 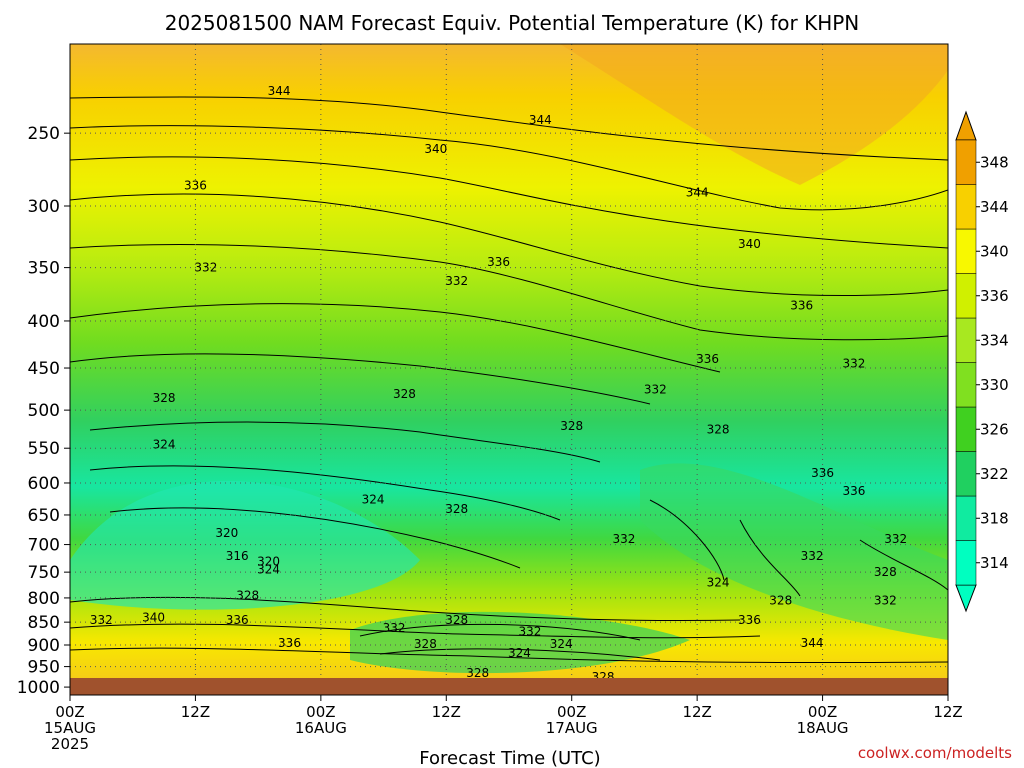 I want to click on y-tick-label: 950, so click(x=44, y=668).